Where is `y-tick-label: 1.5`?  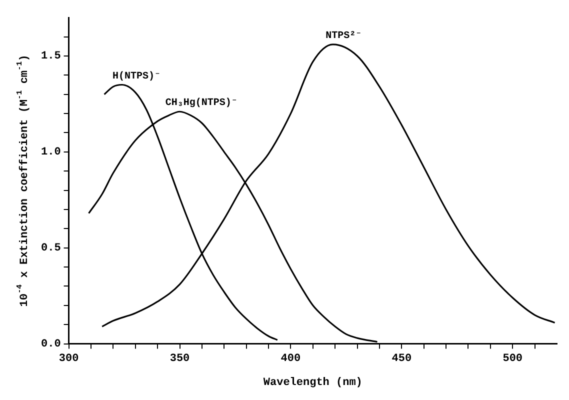 y-tick-label: 1.5 is located at coordinates (51, 56).